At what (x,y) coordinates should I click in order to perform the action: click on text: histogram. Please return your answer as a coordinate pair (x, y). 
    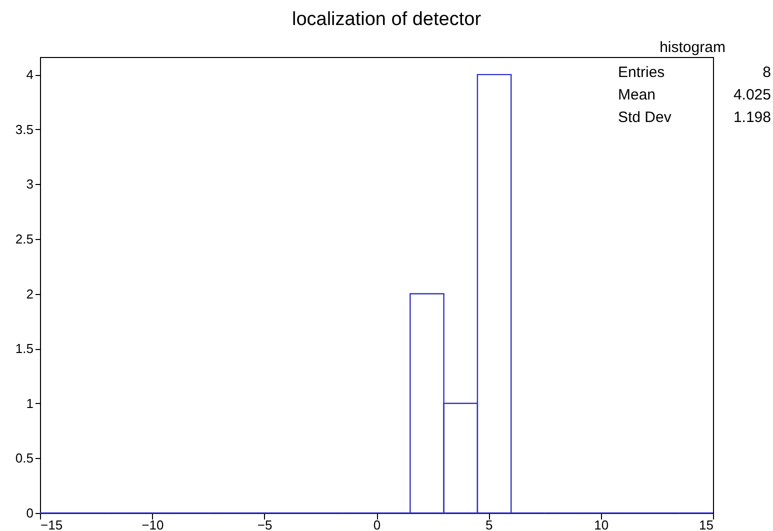
    Looking at the image, I should click on (693, 47).